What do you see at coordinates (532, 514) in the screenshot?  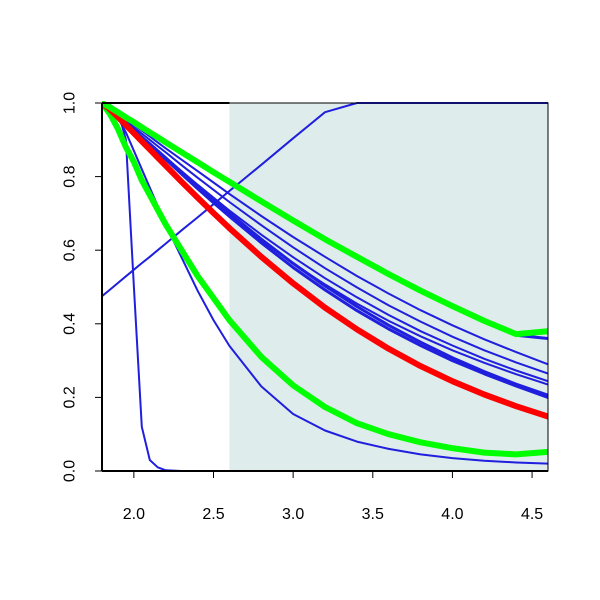 I see `x-tick-label: 4.5` at bounding box center [532, 514].